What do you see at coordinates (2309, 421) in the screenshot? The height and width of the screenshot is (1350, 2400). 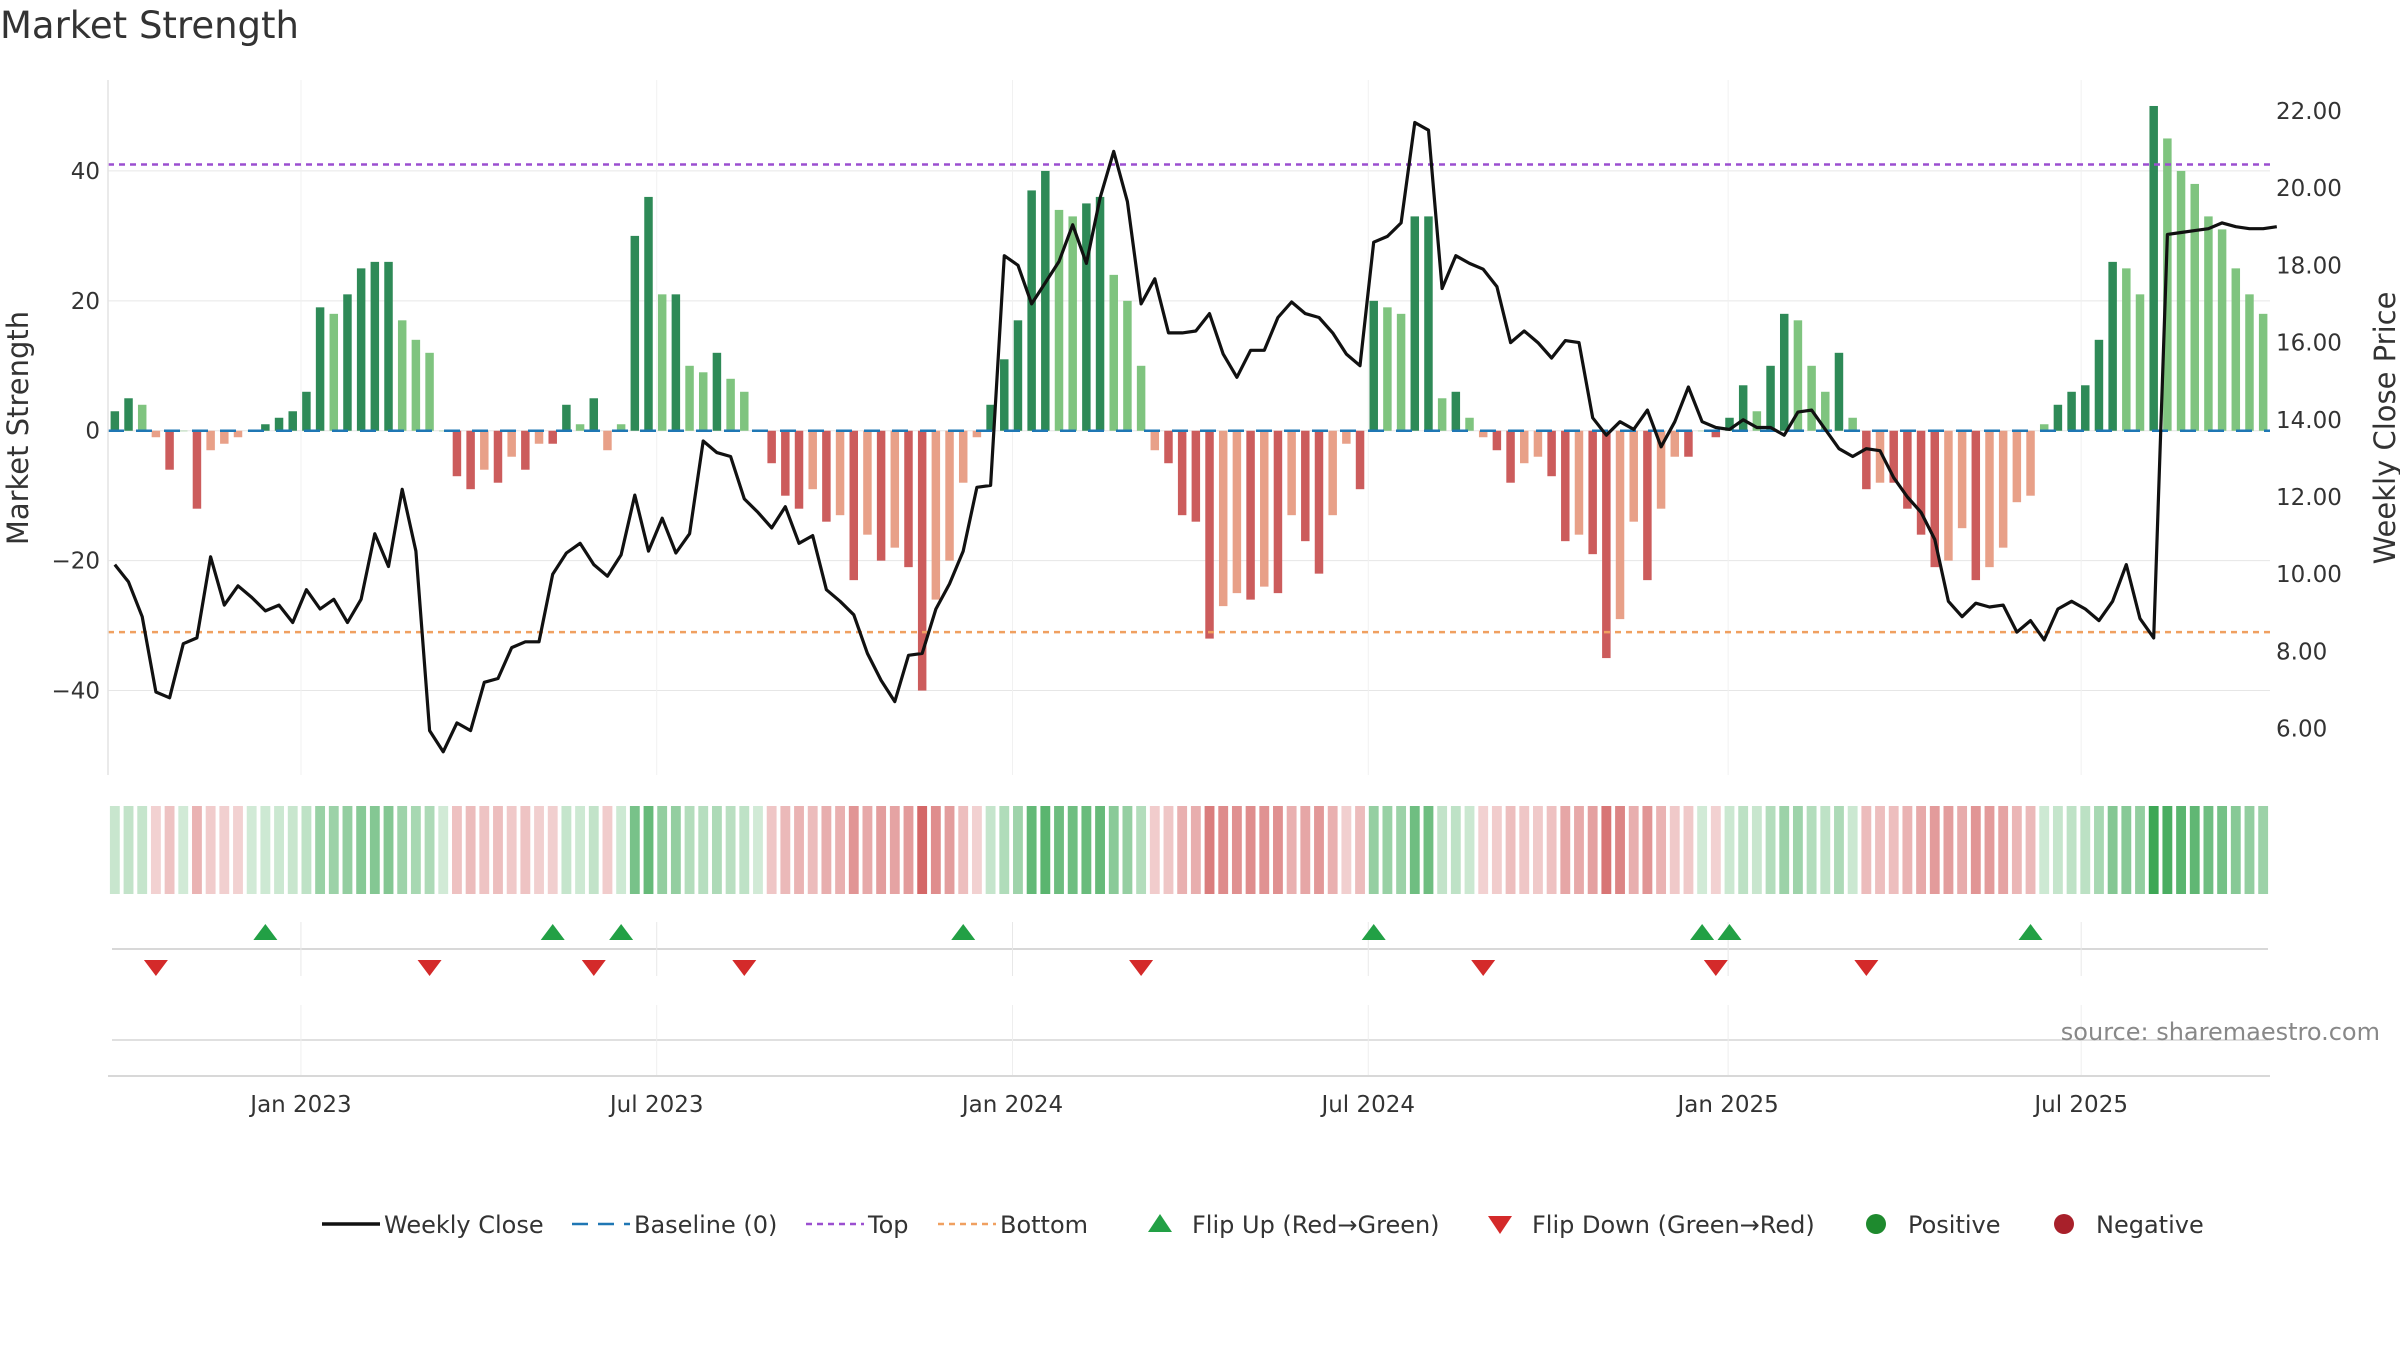 I see `right-tick-label: 14.00` at bounding box center [2309, 421].